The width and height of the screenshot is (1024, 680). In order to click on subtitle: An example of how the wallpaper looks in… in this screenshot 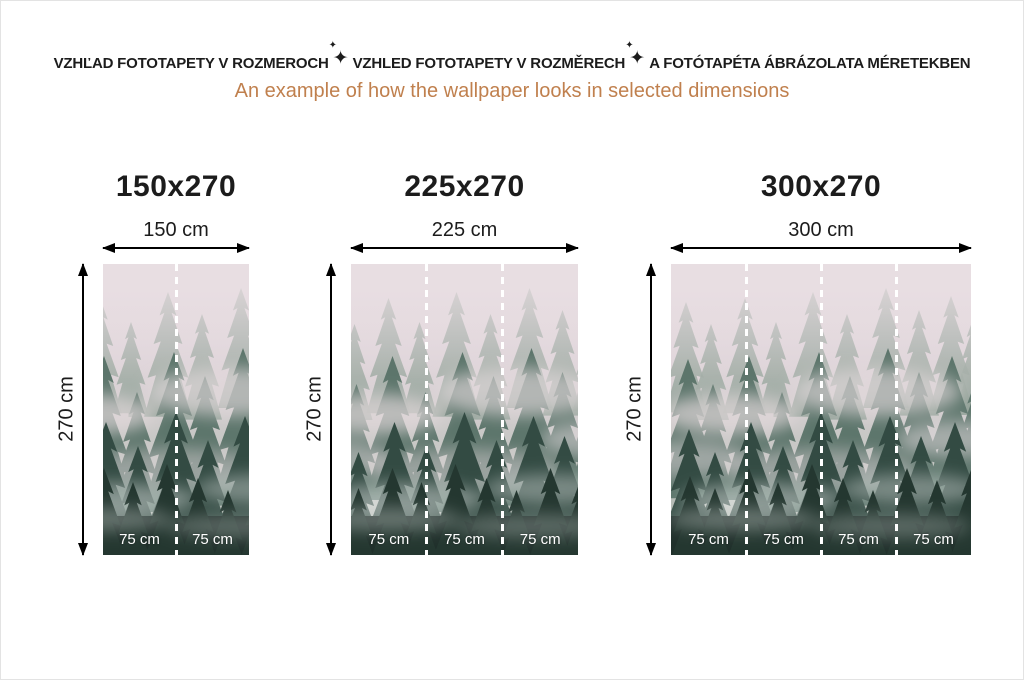, I will do `click(512, 91)`.